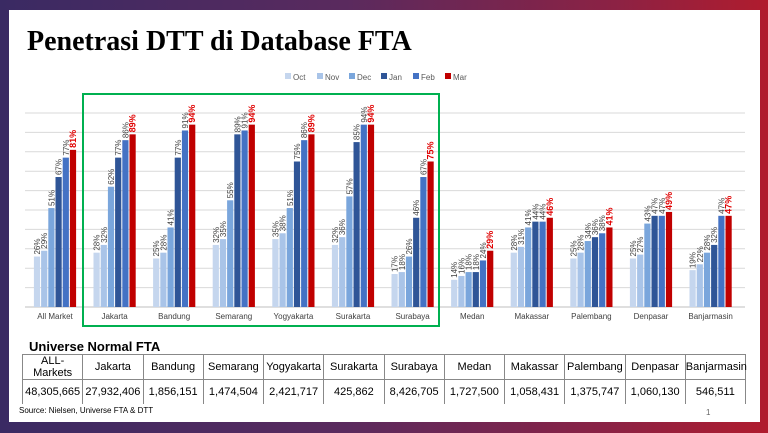 This screenshot has width=768, height=433. Describe the element at coordinates (230, 190) in the screenshot. I see `data-label: 55%` at that location.